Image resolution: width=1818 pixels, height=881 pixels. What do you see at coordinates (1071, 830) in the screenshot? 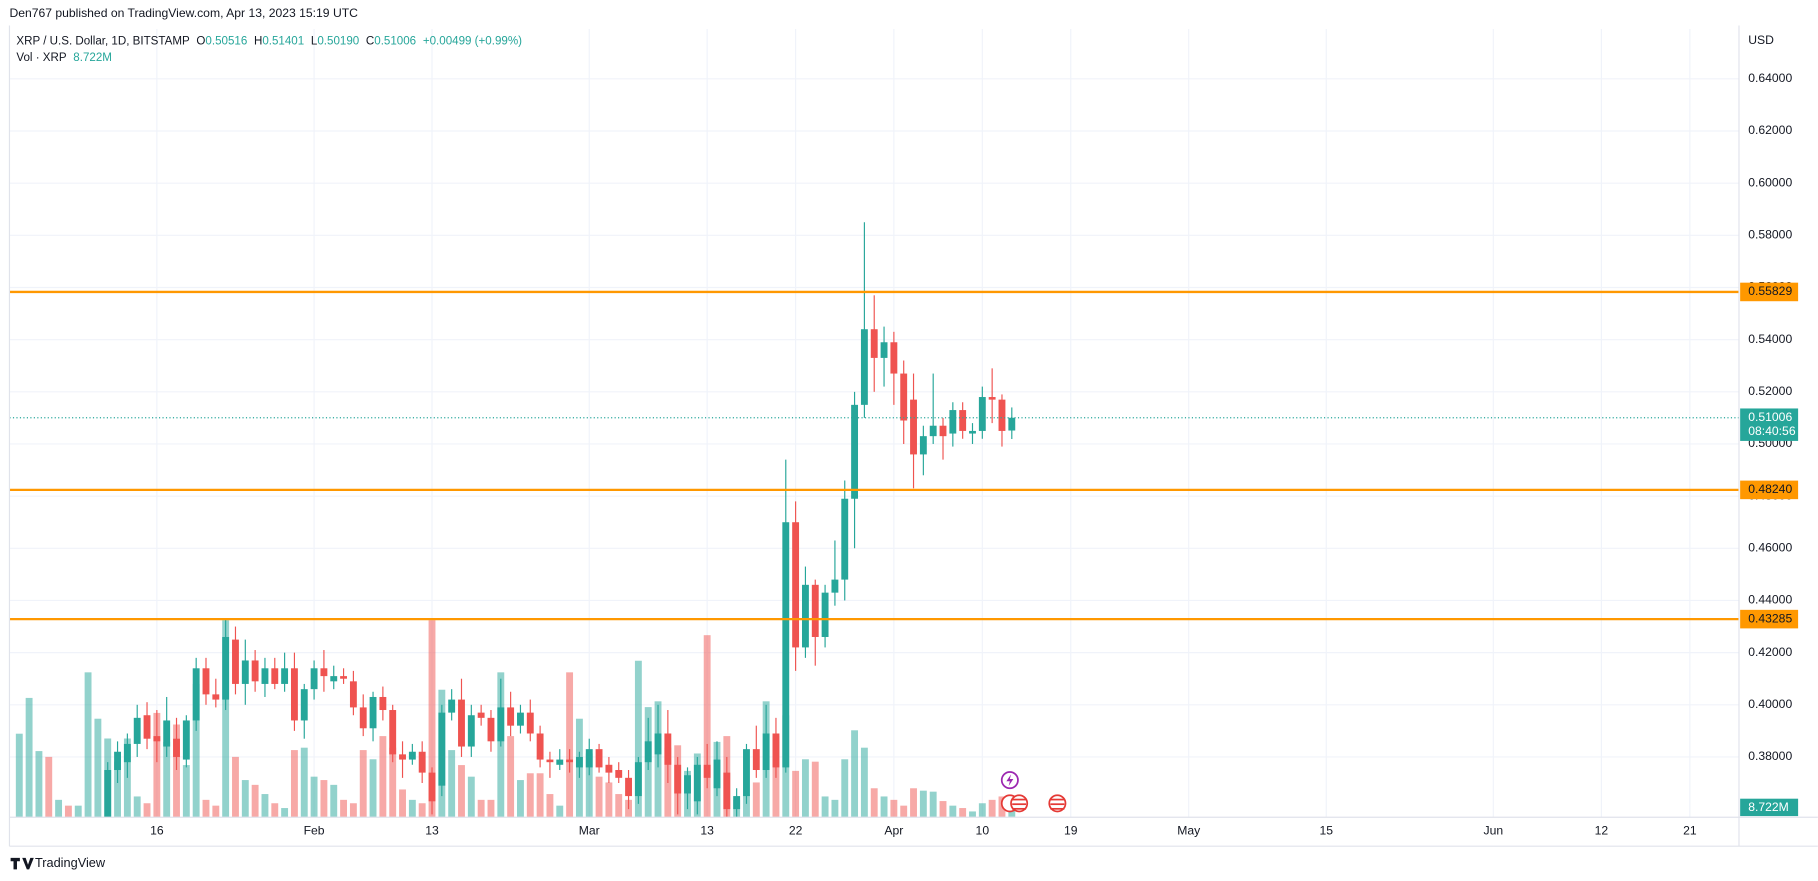
I see `x-tick-label: 19` at bounding box center [1071, 830].